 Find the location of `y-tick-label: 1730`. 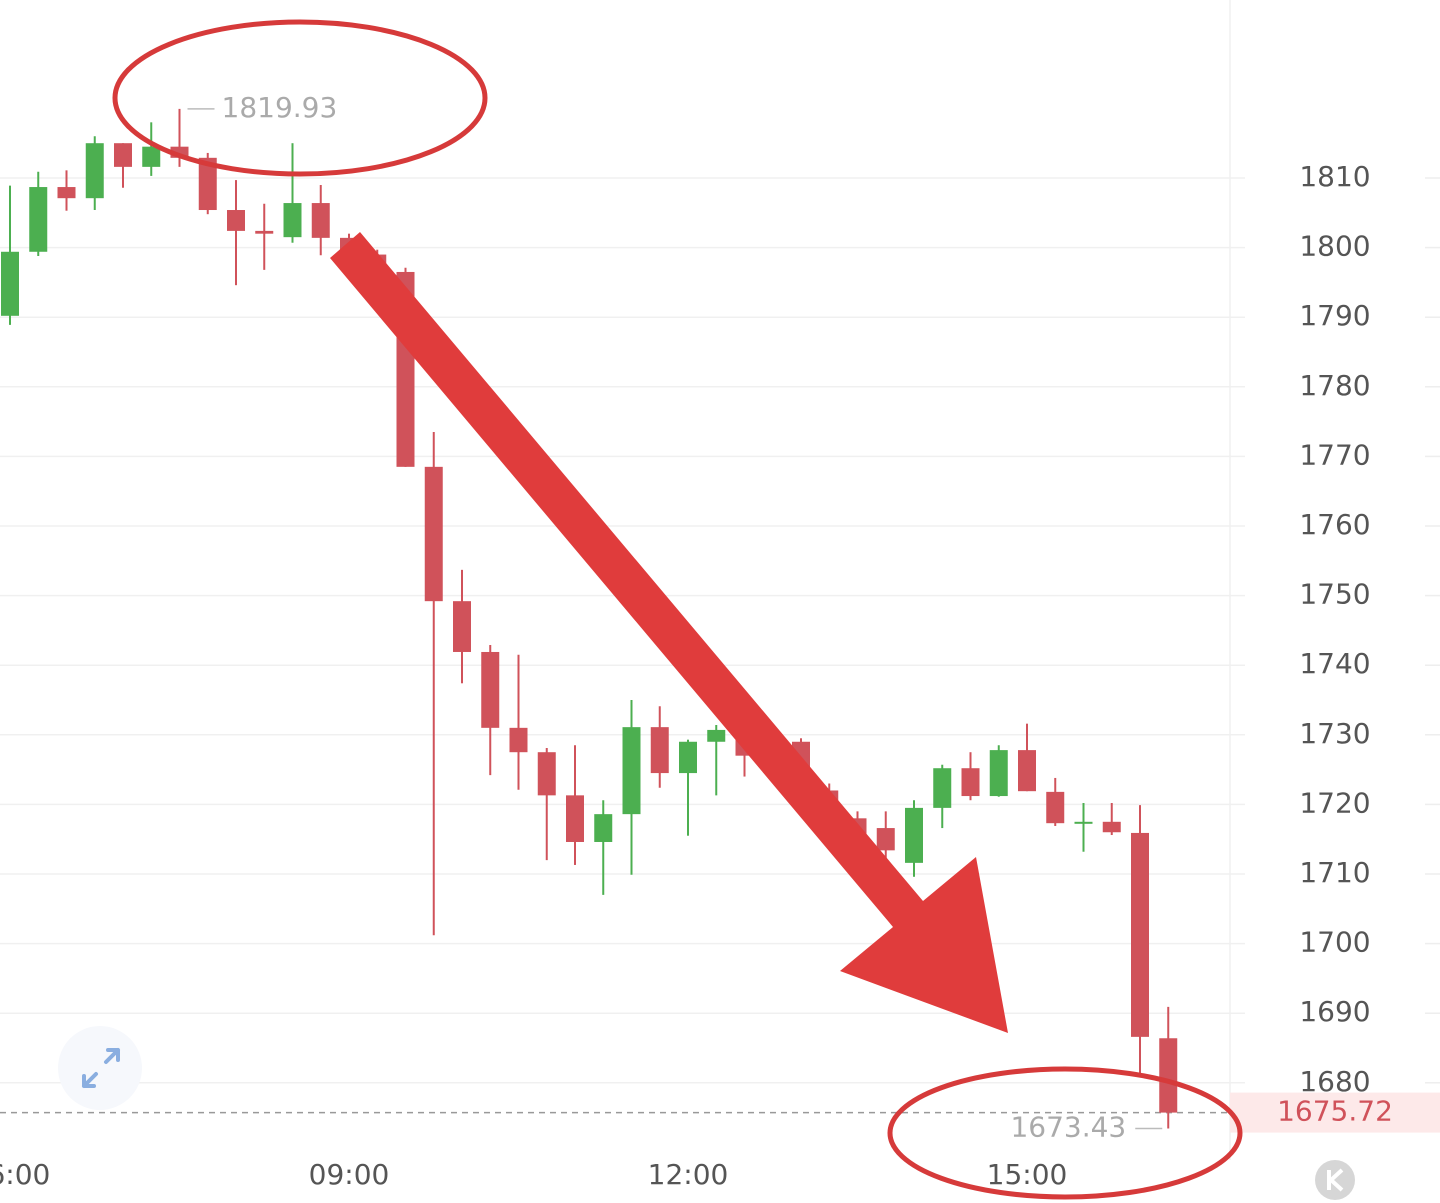

y-tick-label: 1730 is located at coordinates (1334, 733).